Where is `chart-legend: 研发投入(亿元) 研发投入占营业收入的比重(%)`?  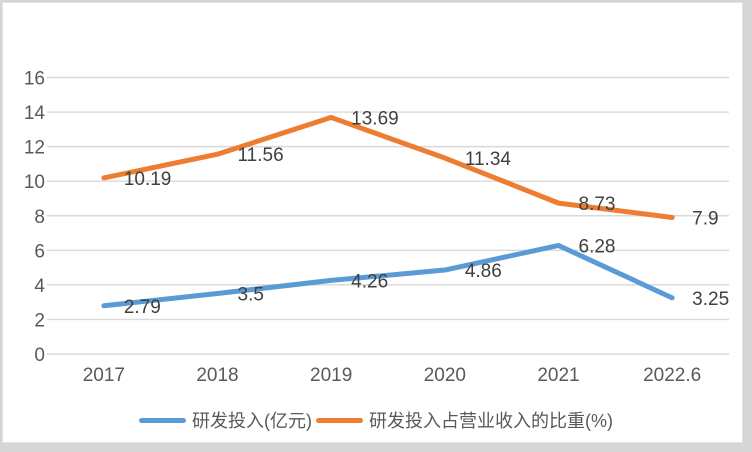 chart-legend: 研发投入(亿元) 研发投入占营业收入的比重(%) is located at coordinates (376, 420).